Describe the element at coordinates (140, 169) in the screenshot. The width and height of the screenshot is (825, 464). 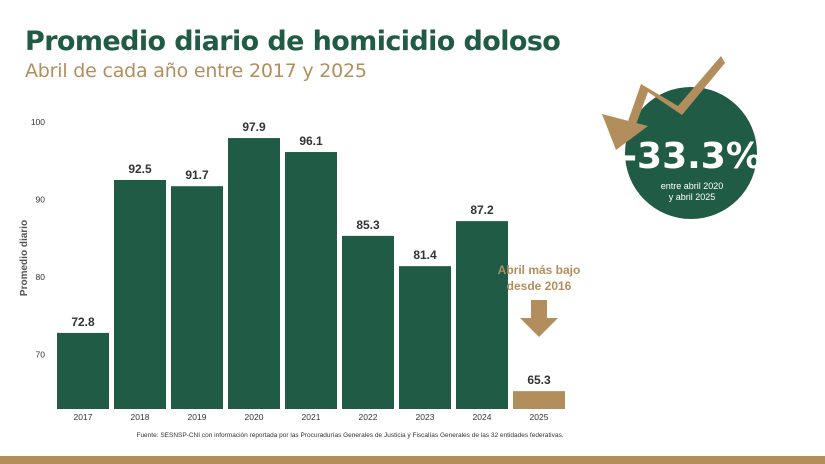
I see `data-label: 92.5` at that location.